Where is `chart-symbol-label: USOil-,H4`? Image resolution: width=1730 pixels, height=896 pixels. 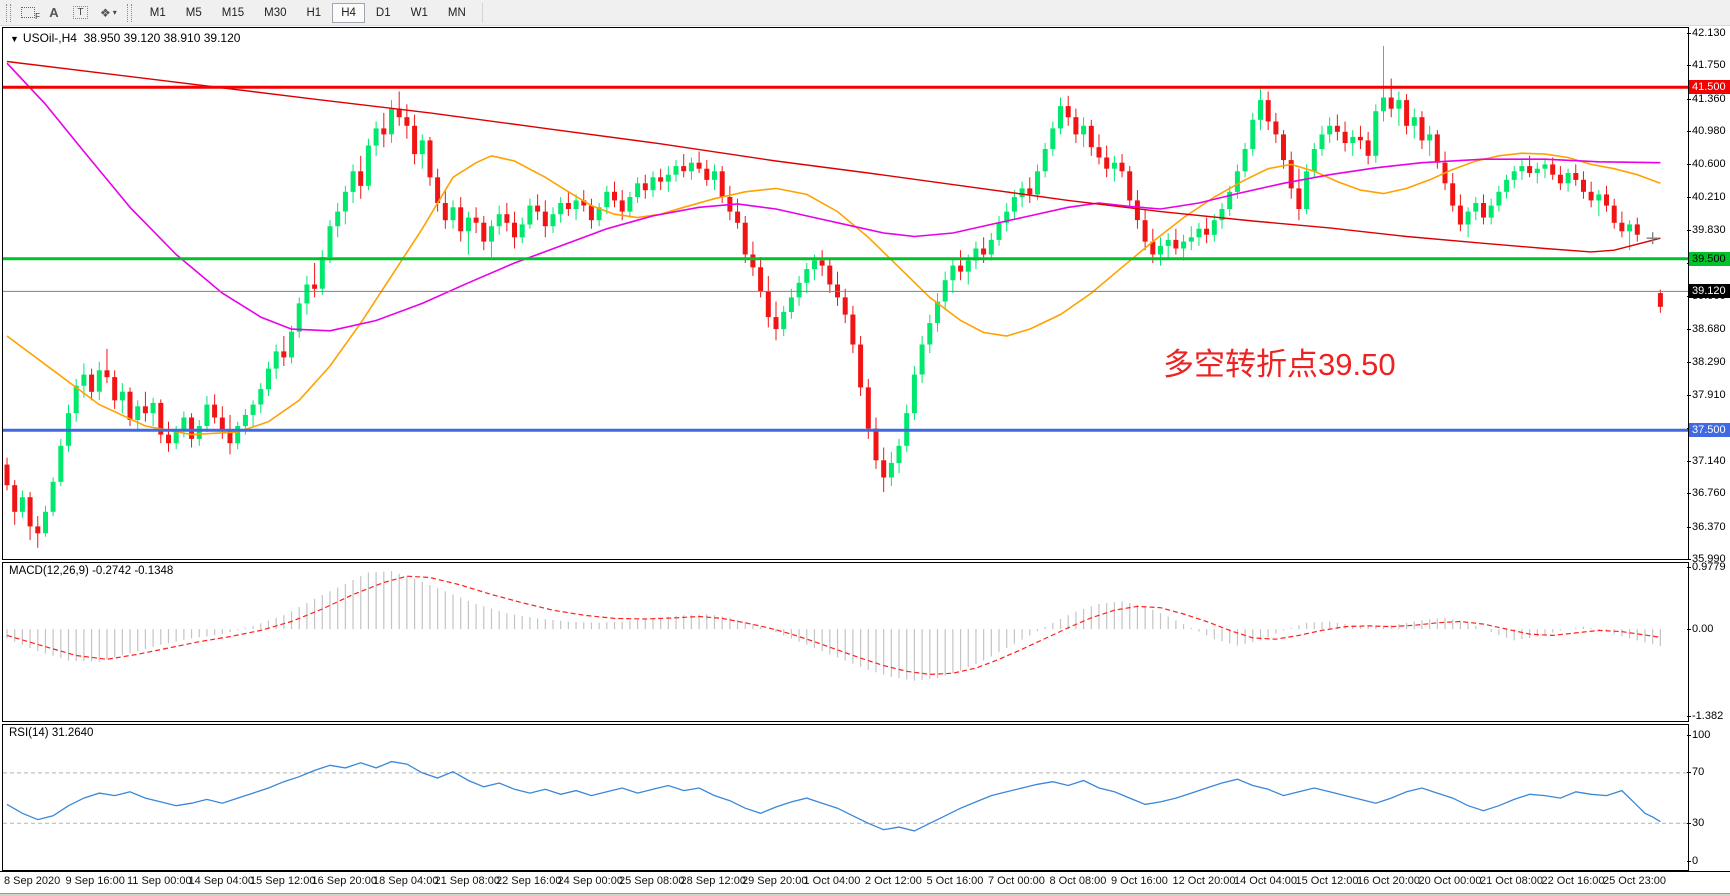 chart-symbol-label: USOil-,H4 is located at coordinates (49, 38).